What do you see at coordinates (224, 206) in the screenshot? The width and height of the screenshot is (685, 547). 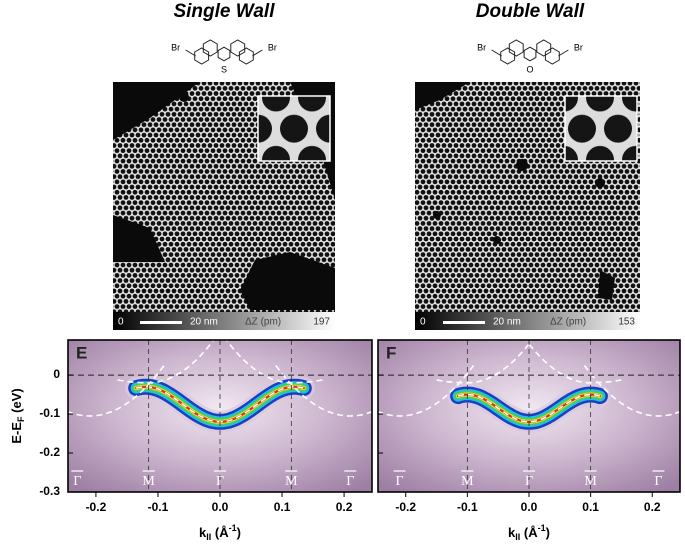 I see `stm-left` at bounding box center [224, 206].